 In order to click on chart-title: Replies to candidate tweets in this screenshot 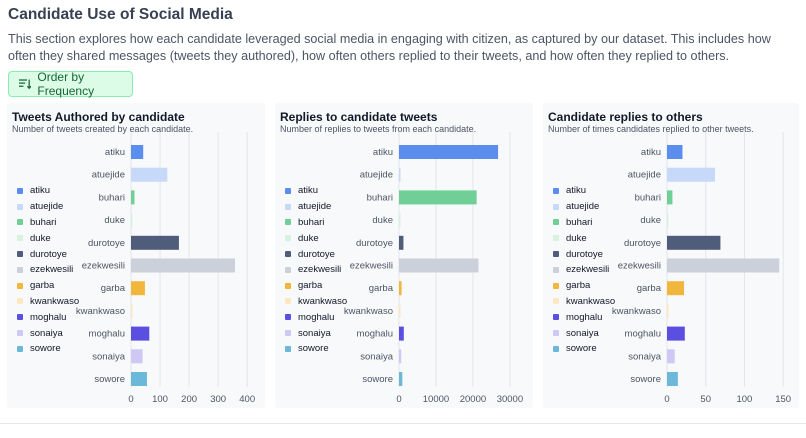, I will do `click(359, 117)`.